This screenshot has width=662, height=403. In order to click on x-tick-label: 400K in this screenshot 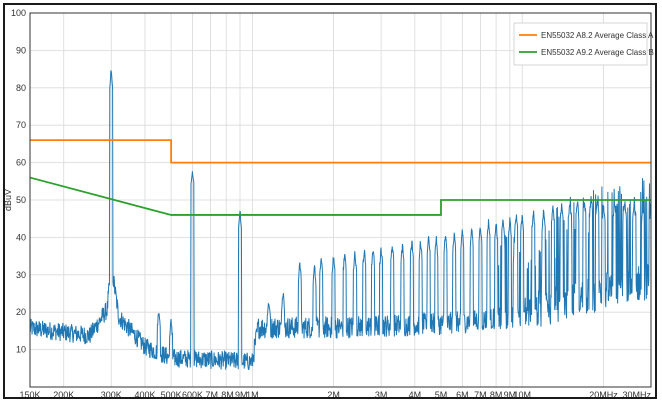, I will do `click(144, 393)`.